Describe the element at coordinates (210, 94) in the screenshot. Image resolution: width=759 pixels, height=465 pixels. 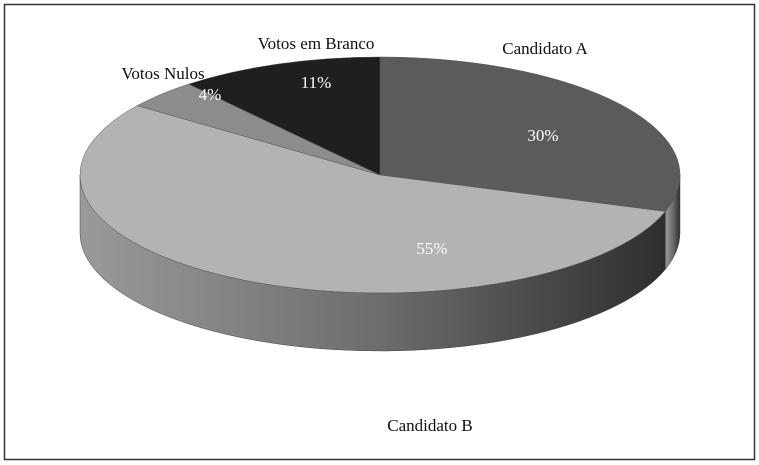
I see `value-label: 4%` at that location.